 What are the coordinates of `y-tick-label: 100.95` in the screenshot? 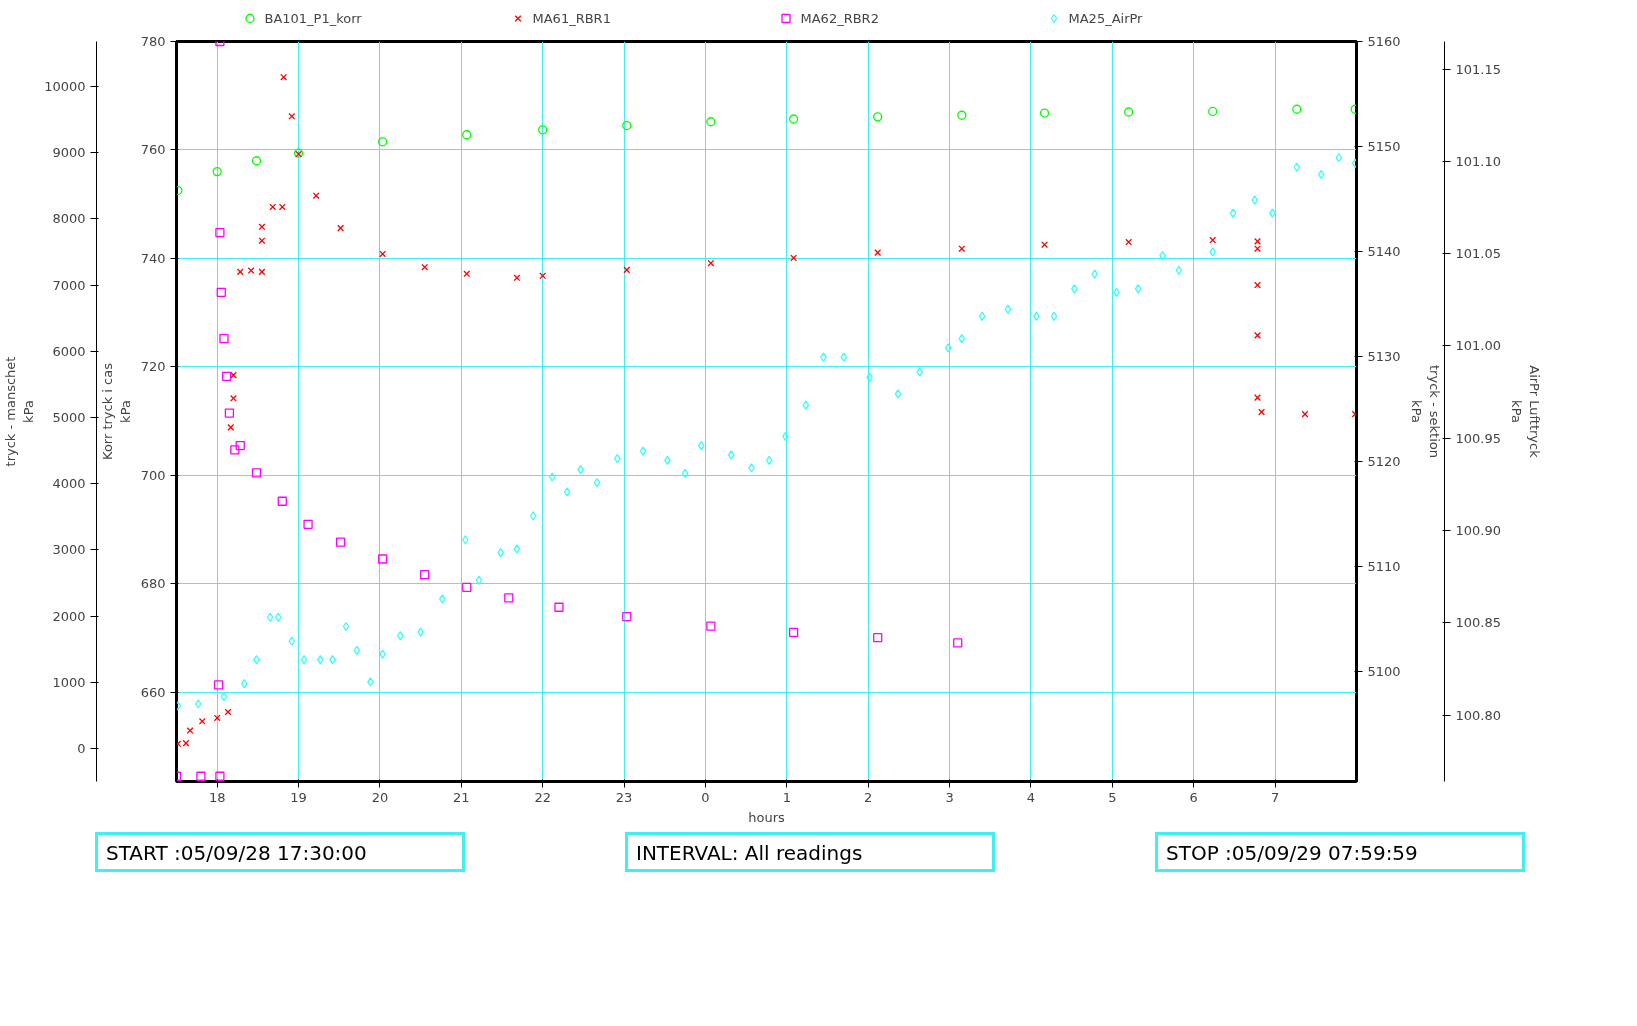 It's located at (1478, 438).